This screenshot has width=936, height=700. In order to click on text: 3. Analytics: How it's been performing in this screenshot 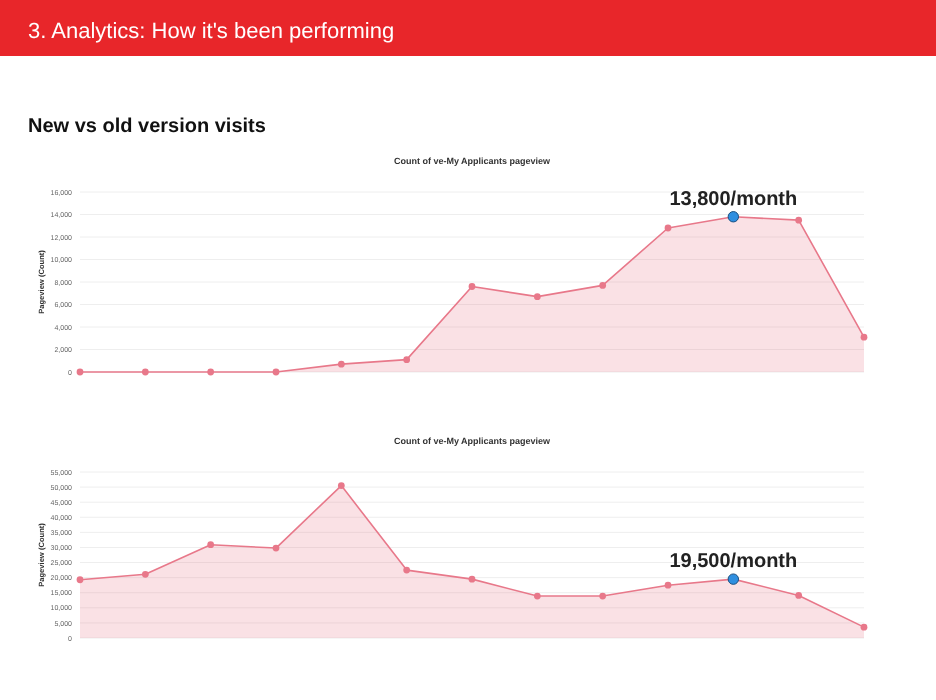, I will do `click(211, 32)`.